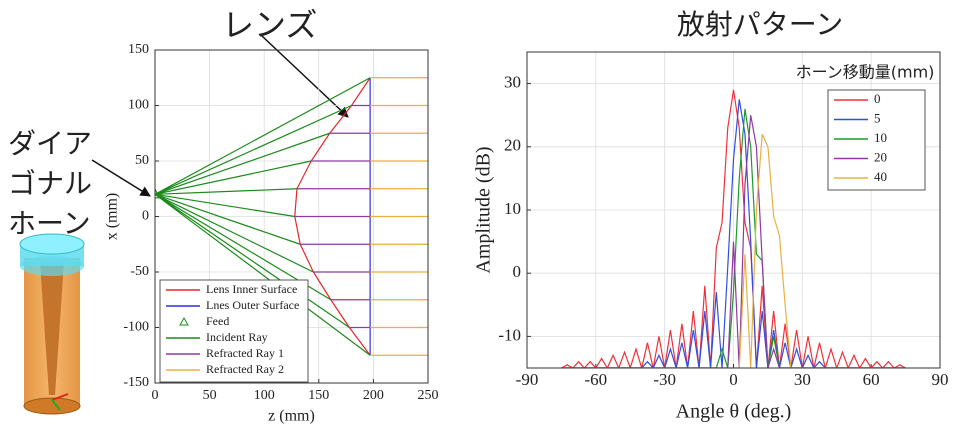  What do you see at coordinates (184, 321) in the screenshot?
I see `legend-swatch` at bounding box center [184, 321].